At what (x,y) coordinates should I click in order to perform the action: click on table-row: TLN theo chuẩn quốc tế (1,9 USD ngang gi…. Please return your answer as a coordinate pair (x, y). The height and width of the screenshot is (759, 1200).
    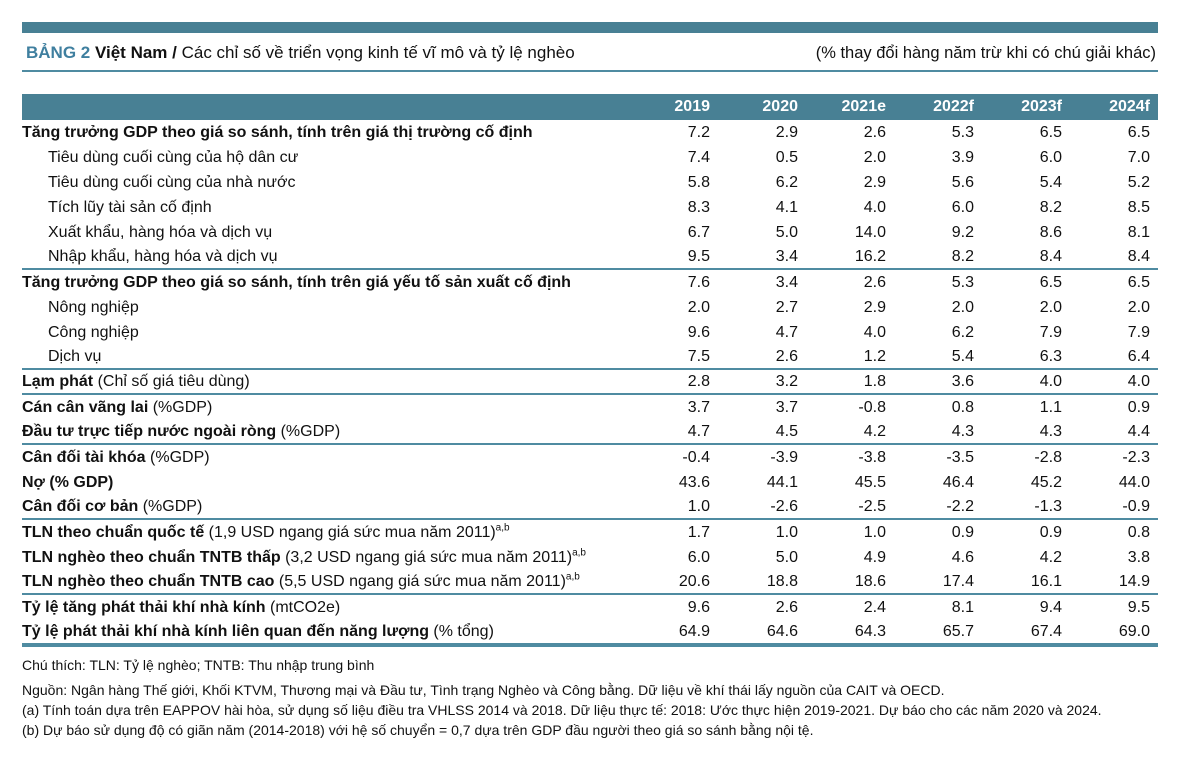
    Looking at the image, I should click on (590, 532).